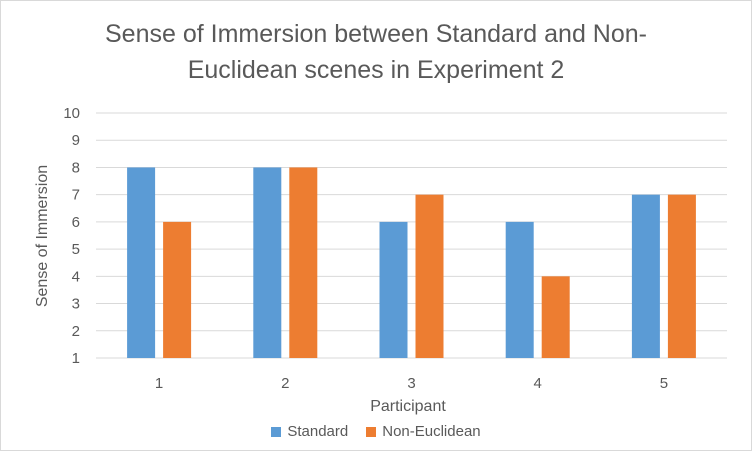  What do you see at coordinates (76, 276) in the screenshot?
I see `y-tick-label: 4` at bounding box center [76, 276].